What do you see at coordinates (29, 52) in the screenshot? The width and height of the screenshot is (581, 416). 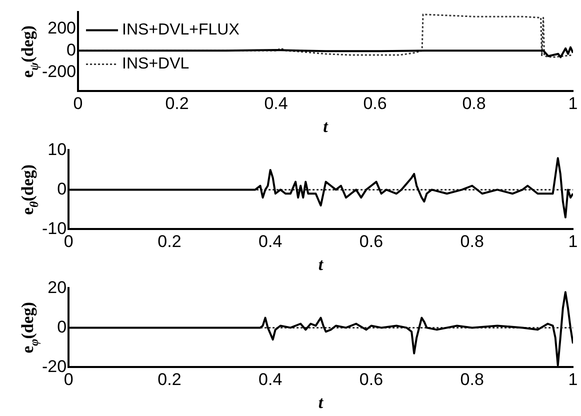 I see `y-axis-title: eψ(deg)` at bounding box center [29, 52].